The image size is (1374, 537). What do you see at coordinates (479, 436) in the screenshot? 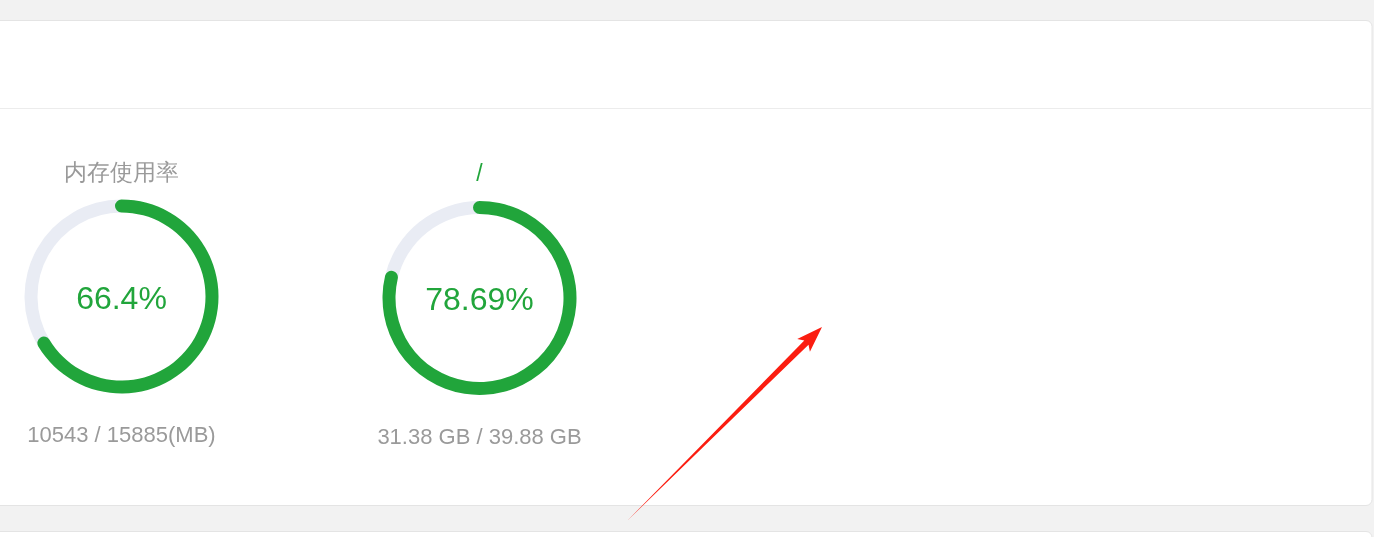
I see `text: 31.38 GB / 39.88 GB` at bounding box center [479, 436].